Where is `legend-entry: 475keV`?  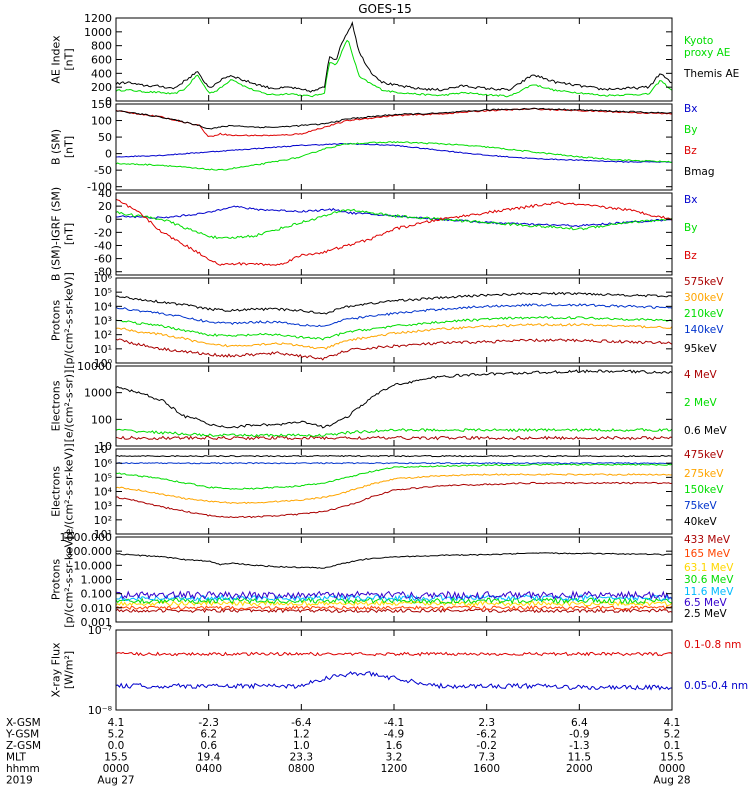
legend-entry: 475keV is located at coordinates (704, 455).